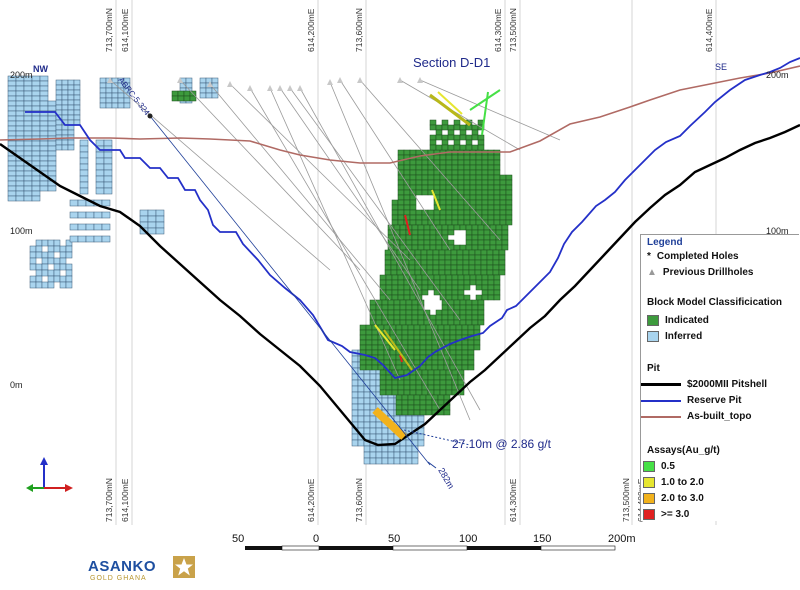 This screenshot has width=800, height=590. Describe the element at coordinates (468, 539) in the screenshot. I see `scale-label: 100` at that location.